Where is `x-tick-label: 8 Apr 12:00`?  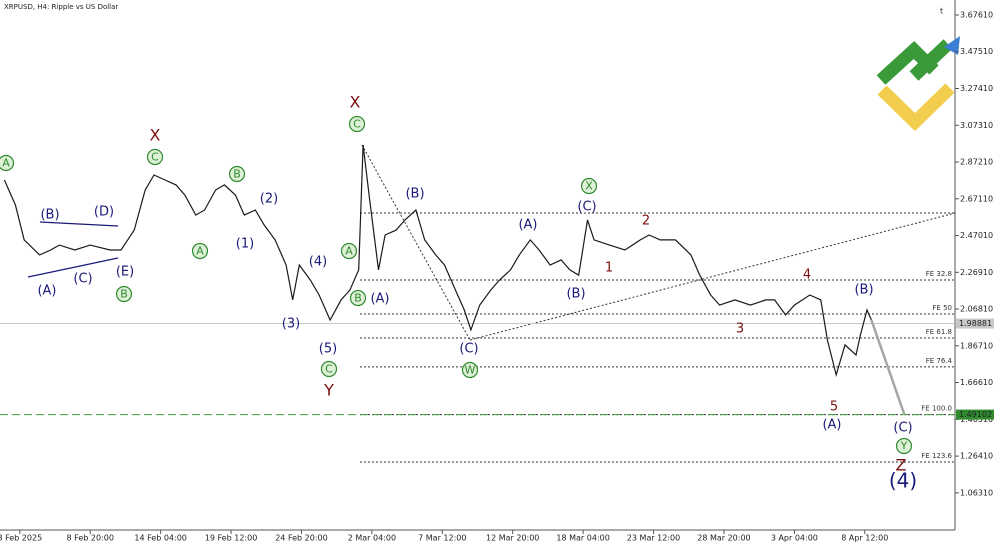
x-tick-label: 8 Apr 12:00 is located at coordinates (864, 538).